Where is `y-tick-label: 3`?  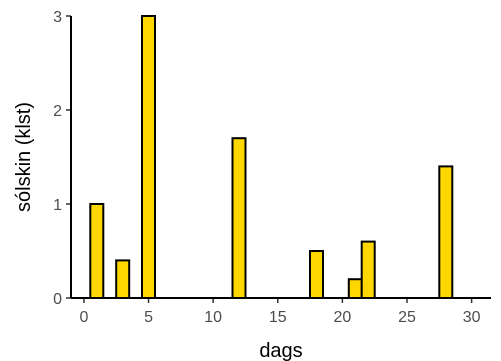 y-tick-label: 3 is located at coordinates (57, 17).